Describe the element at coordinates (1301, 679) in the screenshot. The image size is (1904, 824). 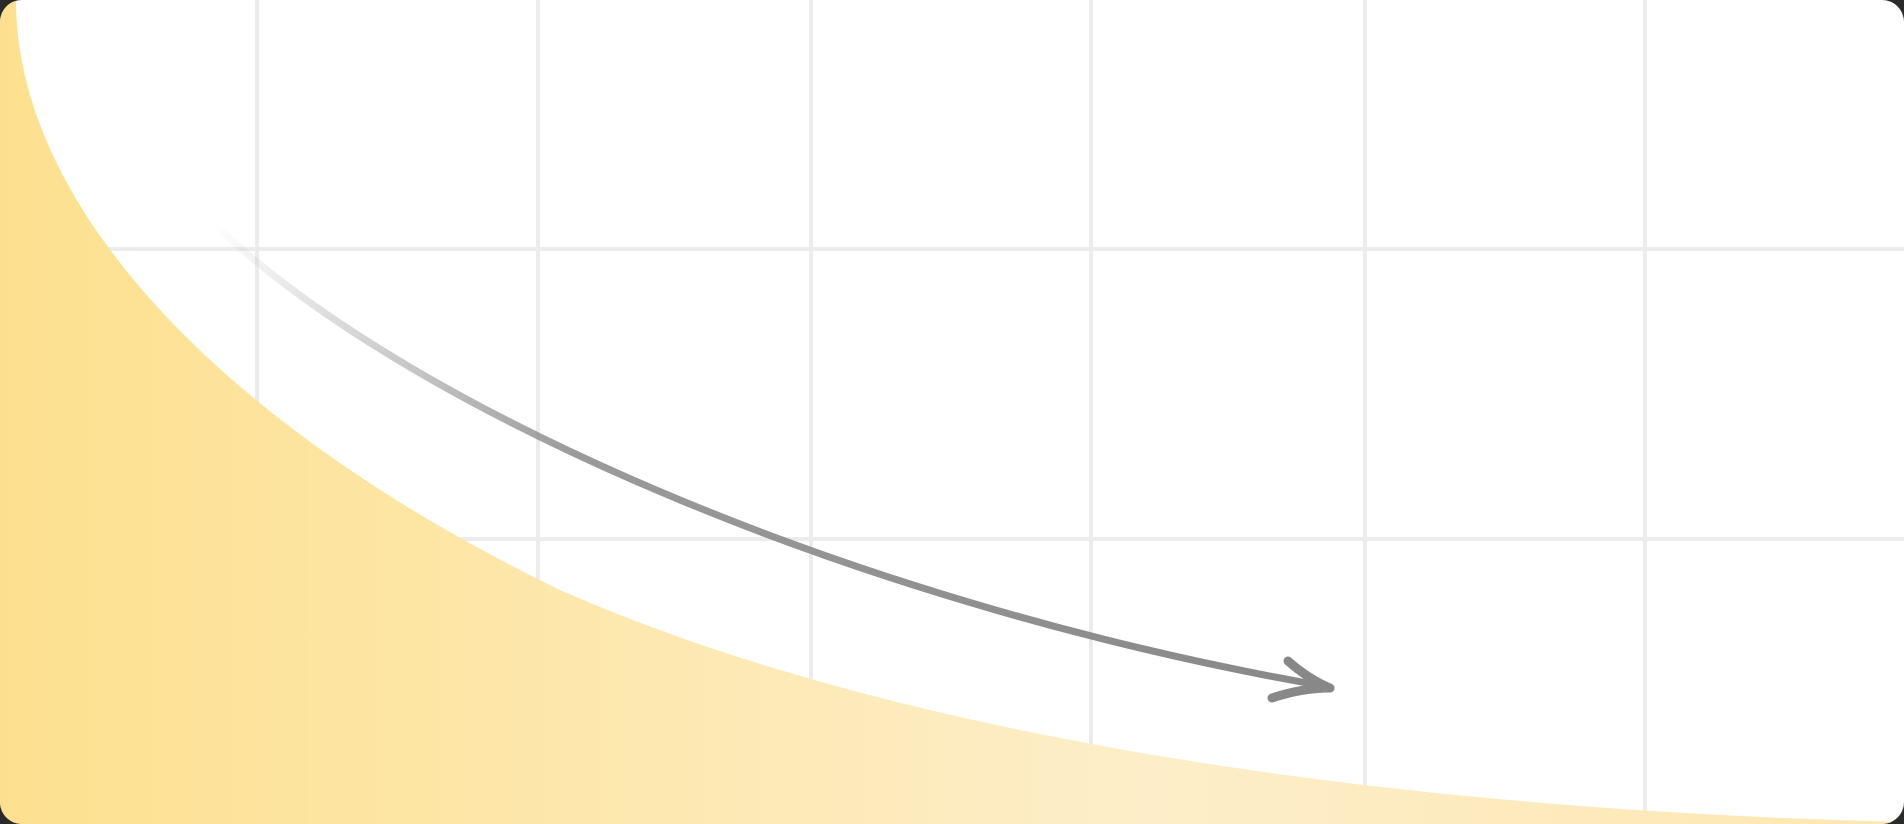
I see `arrow-head-icon` at that location.